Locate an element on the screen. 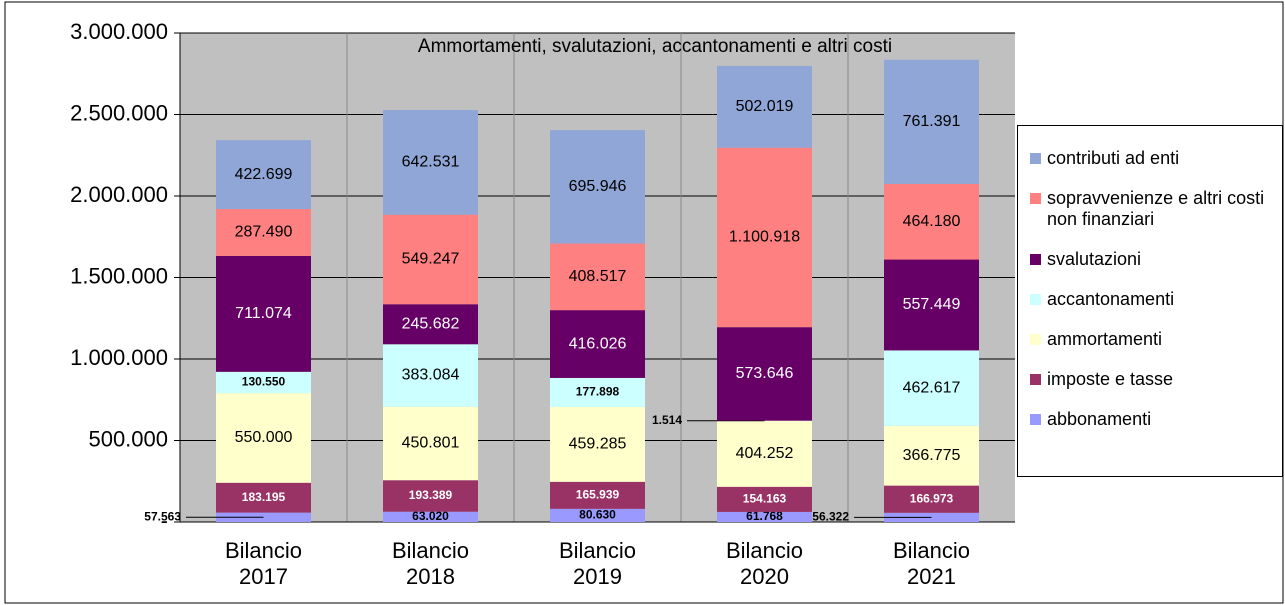 Image resolution: width=1285 pixels, height=605 pixels. legend-item: ammortamenti is located at coordinates (1152, 339).